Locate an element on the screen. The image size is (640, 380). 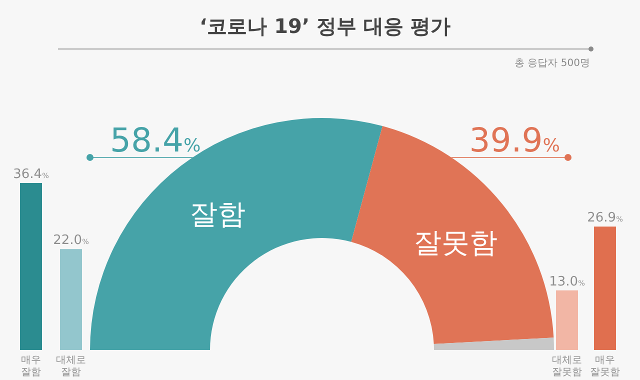
data-label: 39.9% is located at coordinates (514, 140).